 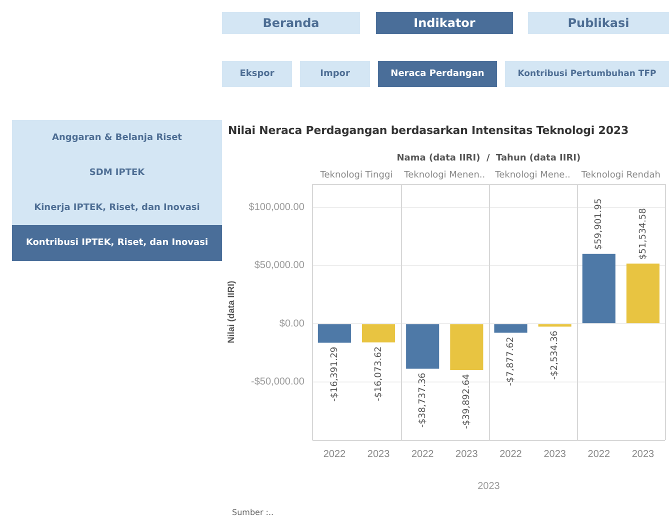 What do you see at coordinates (428, 130) in the screenshot?
I see `chart-title: Nilai Neraca Perdagangan berdasarkan Intensitas Teknologi 2023` at bounding box center [428, 130].